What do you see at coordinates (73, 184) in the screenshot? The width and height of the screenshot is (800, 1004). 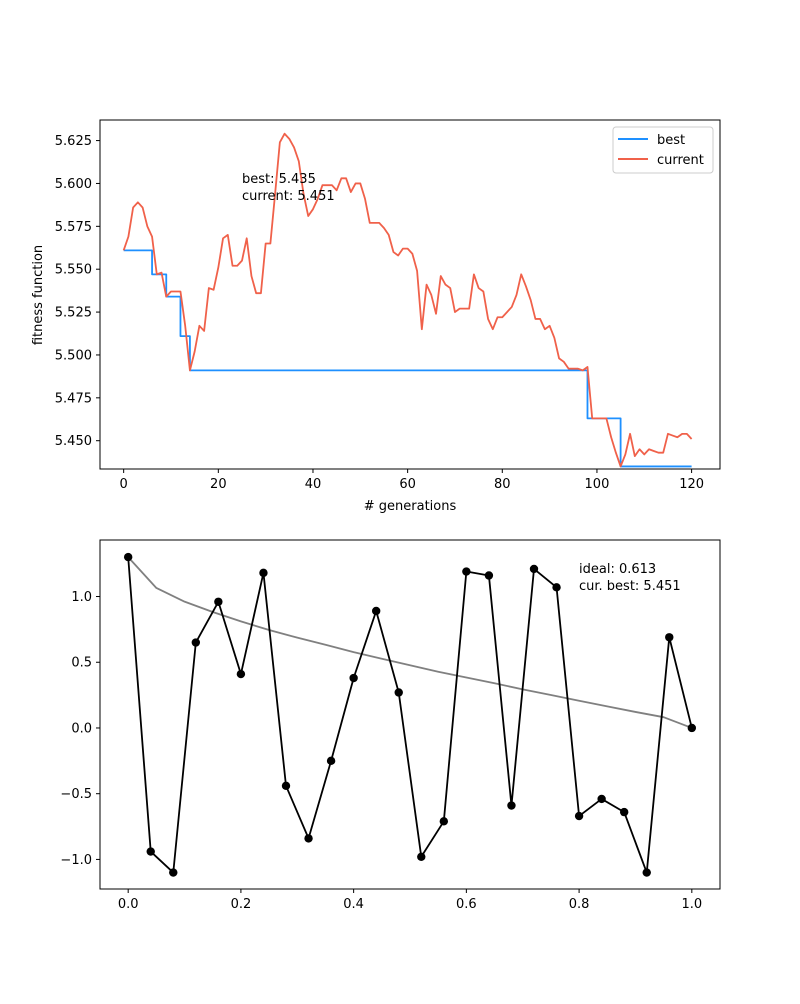 I see `fitness-y-tick-label: 5.600` at bounding box center [73, 184].